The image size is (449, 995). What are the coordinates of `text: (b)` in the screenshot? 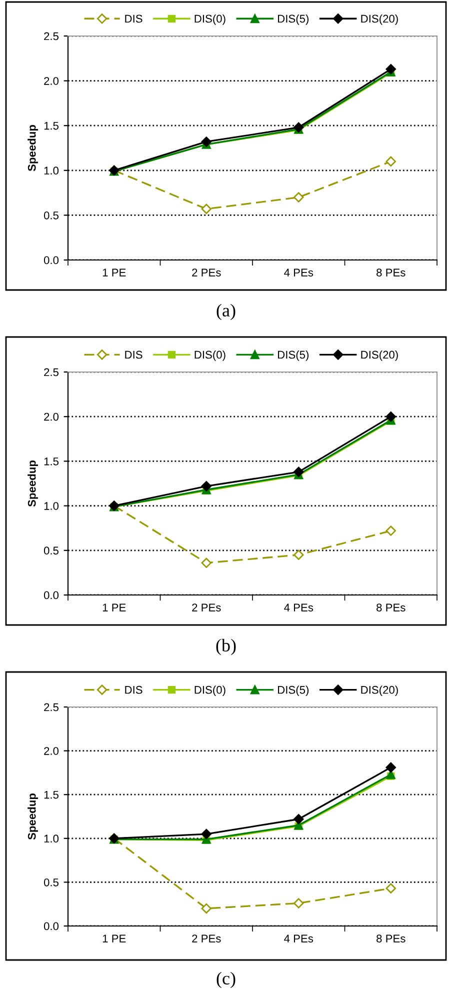 It's located at (226, 647).